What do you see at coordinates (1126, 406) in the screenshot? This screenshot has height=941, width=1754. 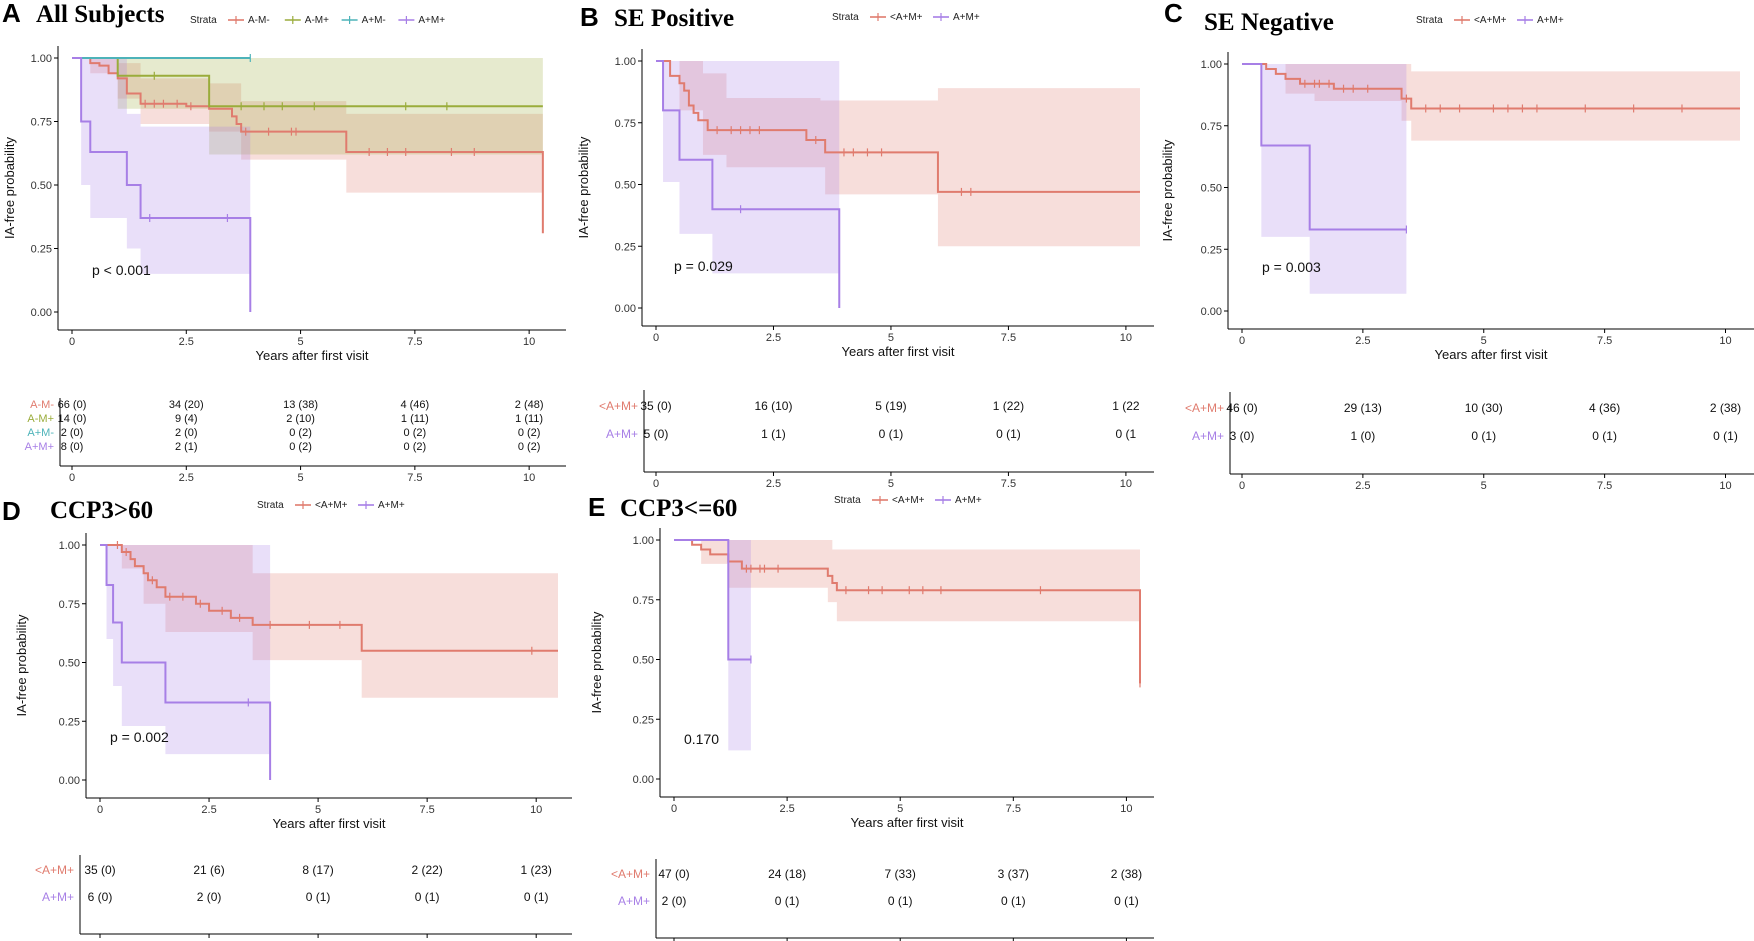 I see `risk-cell: 1 (22` at bounding box center [1126, 406].